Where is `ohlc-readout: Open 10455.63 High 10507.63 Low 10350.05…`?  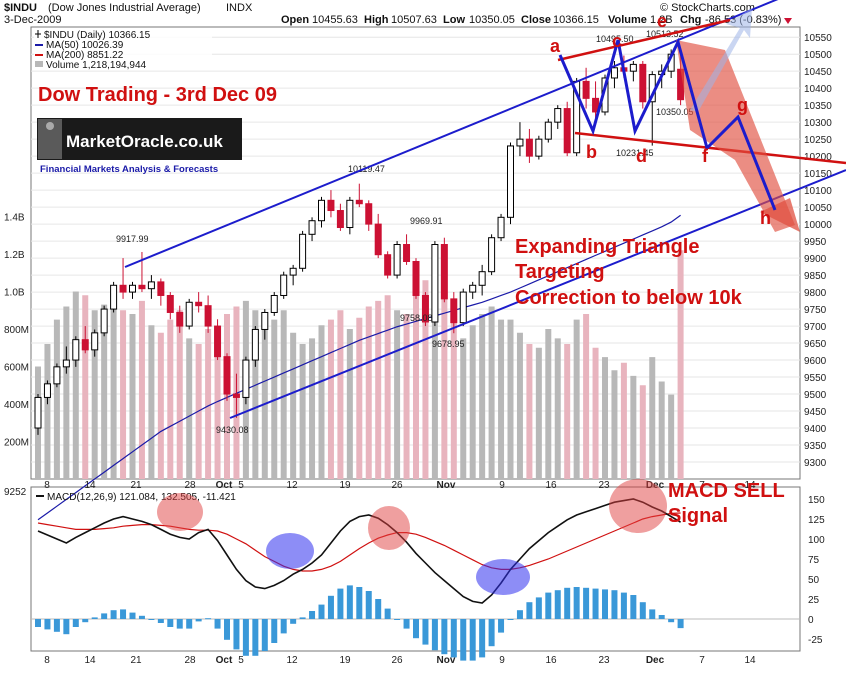 ohlc-readout: Open 10455.63 High 10507.63 Low 10350.05… is located at coordinates (536, 20).